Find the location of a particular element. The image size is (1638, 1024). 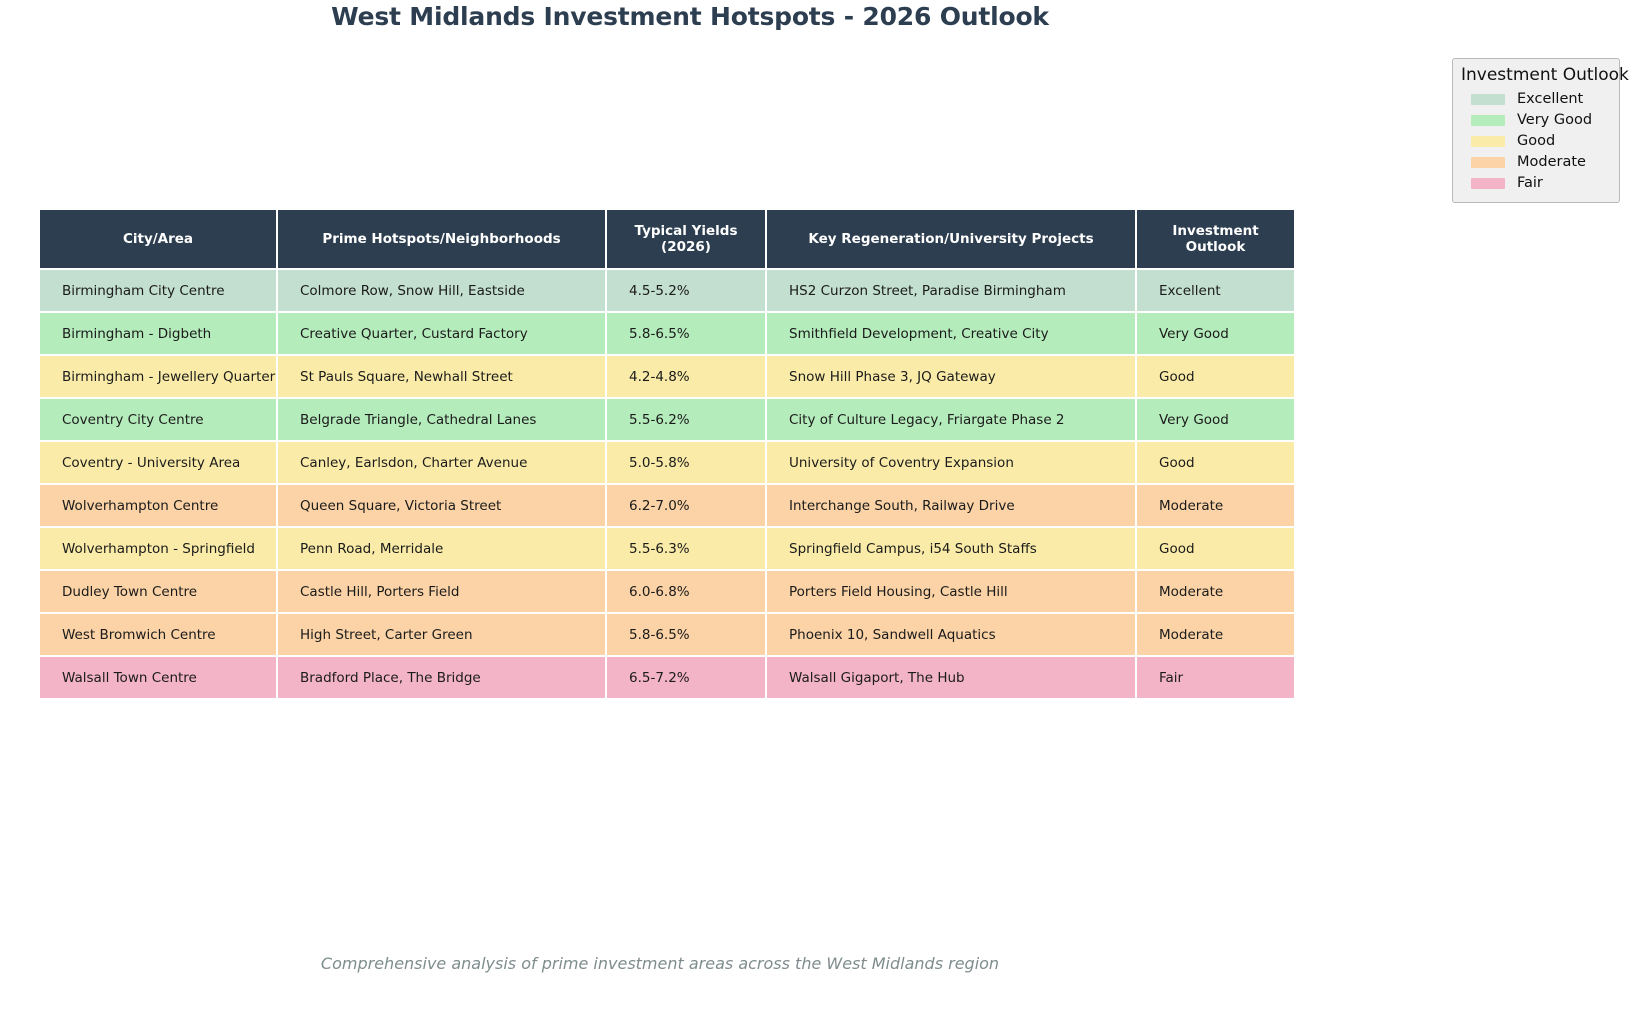

legend-item-list: Excellent Very Good Good Moderate Fair is located at coordinates (1536, 141).